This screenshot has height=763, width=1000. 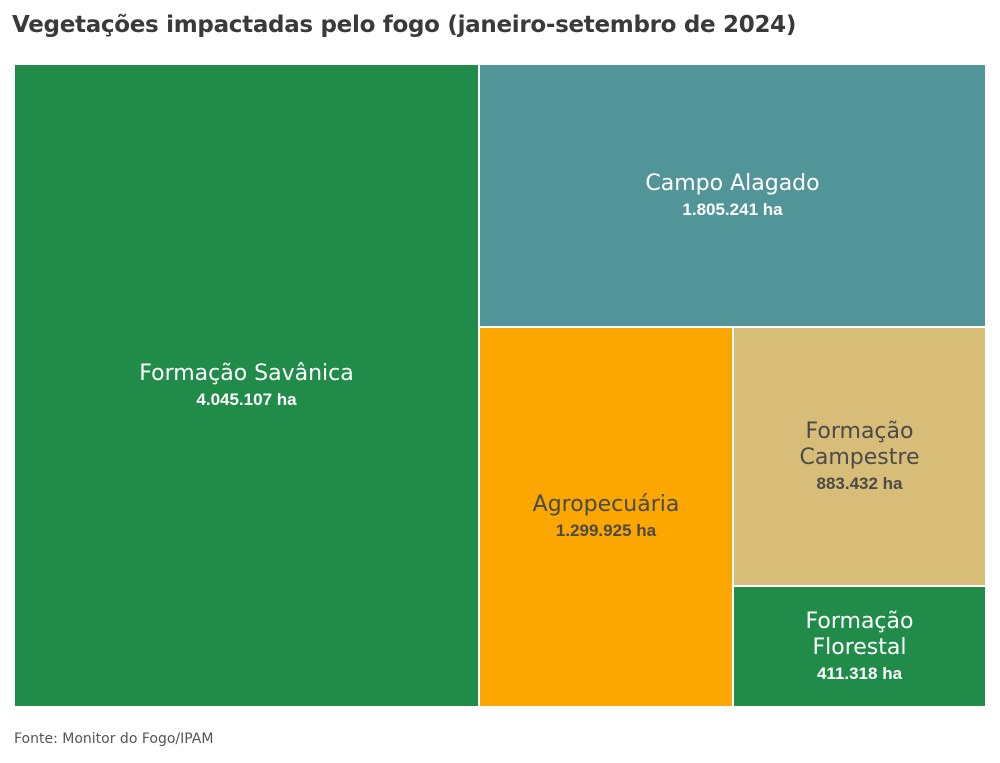 I want to click on tile-label: Formação Florestal, so click(x=859, y=634).